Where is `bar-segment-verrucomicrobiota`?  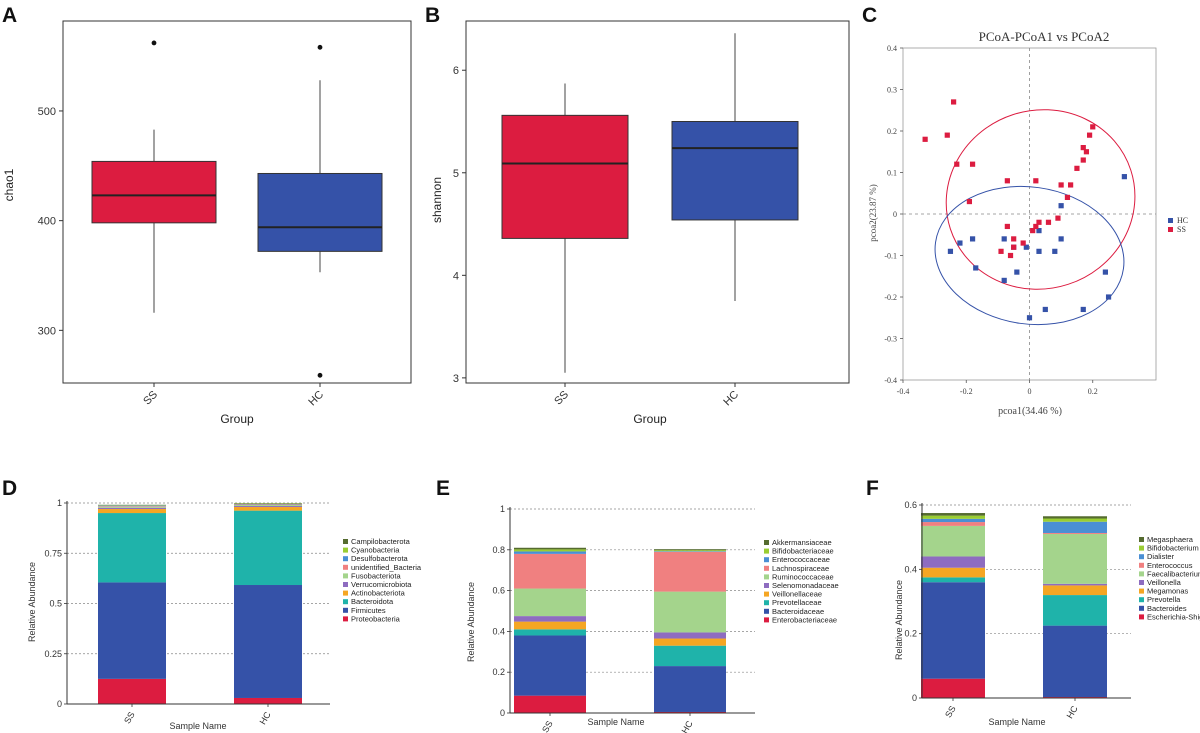 bar-segment-verrucomicrobiota is located at coordinates (268, 507).